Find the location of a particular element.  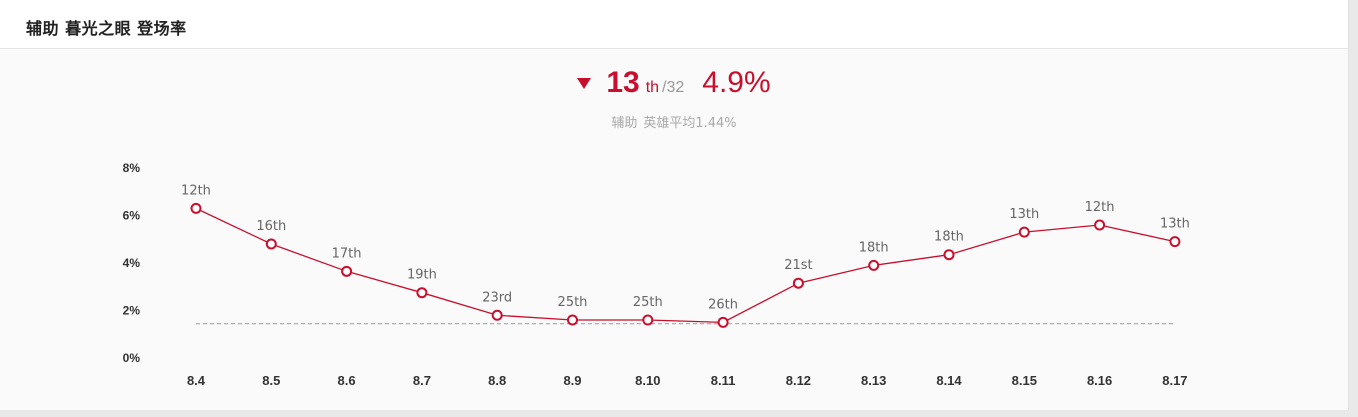

x-tick-label: 8.13 is located at coordinates (873, 380).